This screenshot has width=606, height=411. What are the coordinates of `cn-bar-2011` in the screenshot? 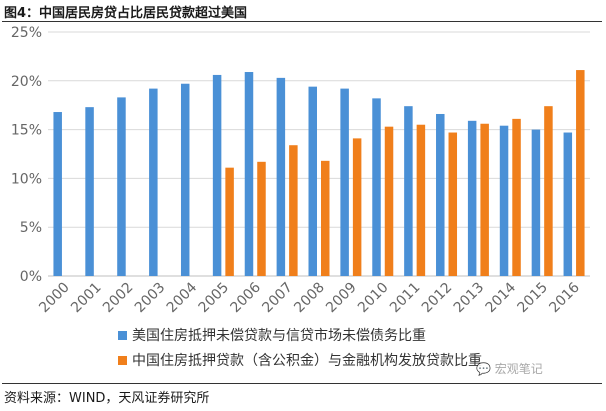 It's located at (421, 200).